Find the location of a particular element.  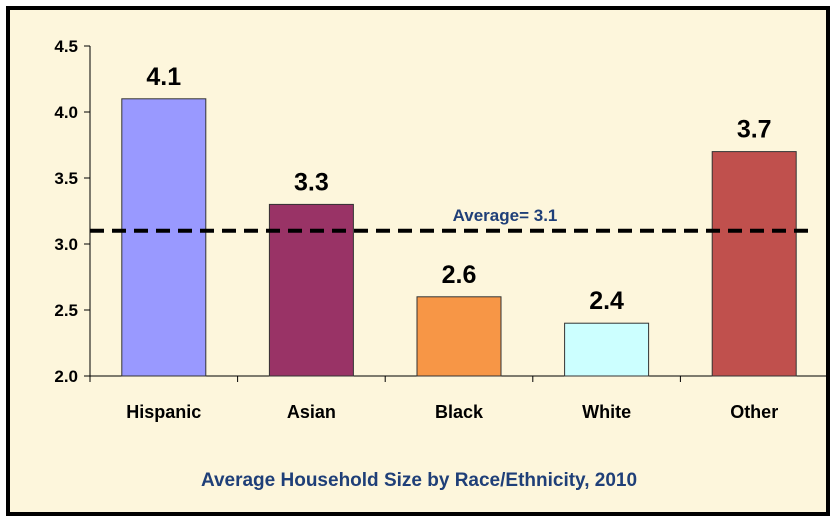

bar-asian is located at coordinates (311, 290).